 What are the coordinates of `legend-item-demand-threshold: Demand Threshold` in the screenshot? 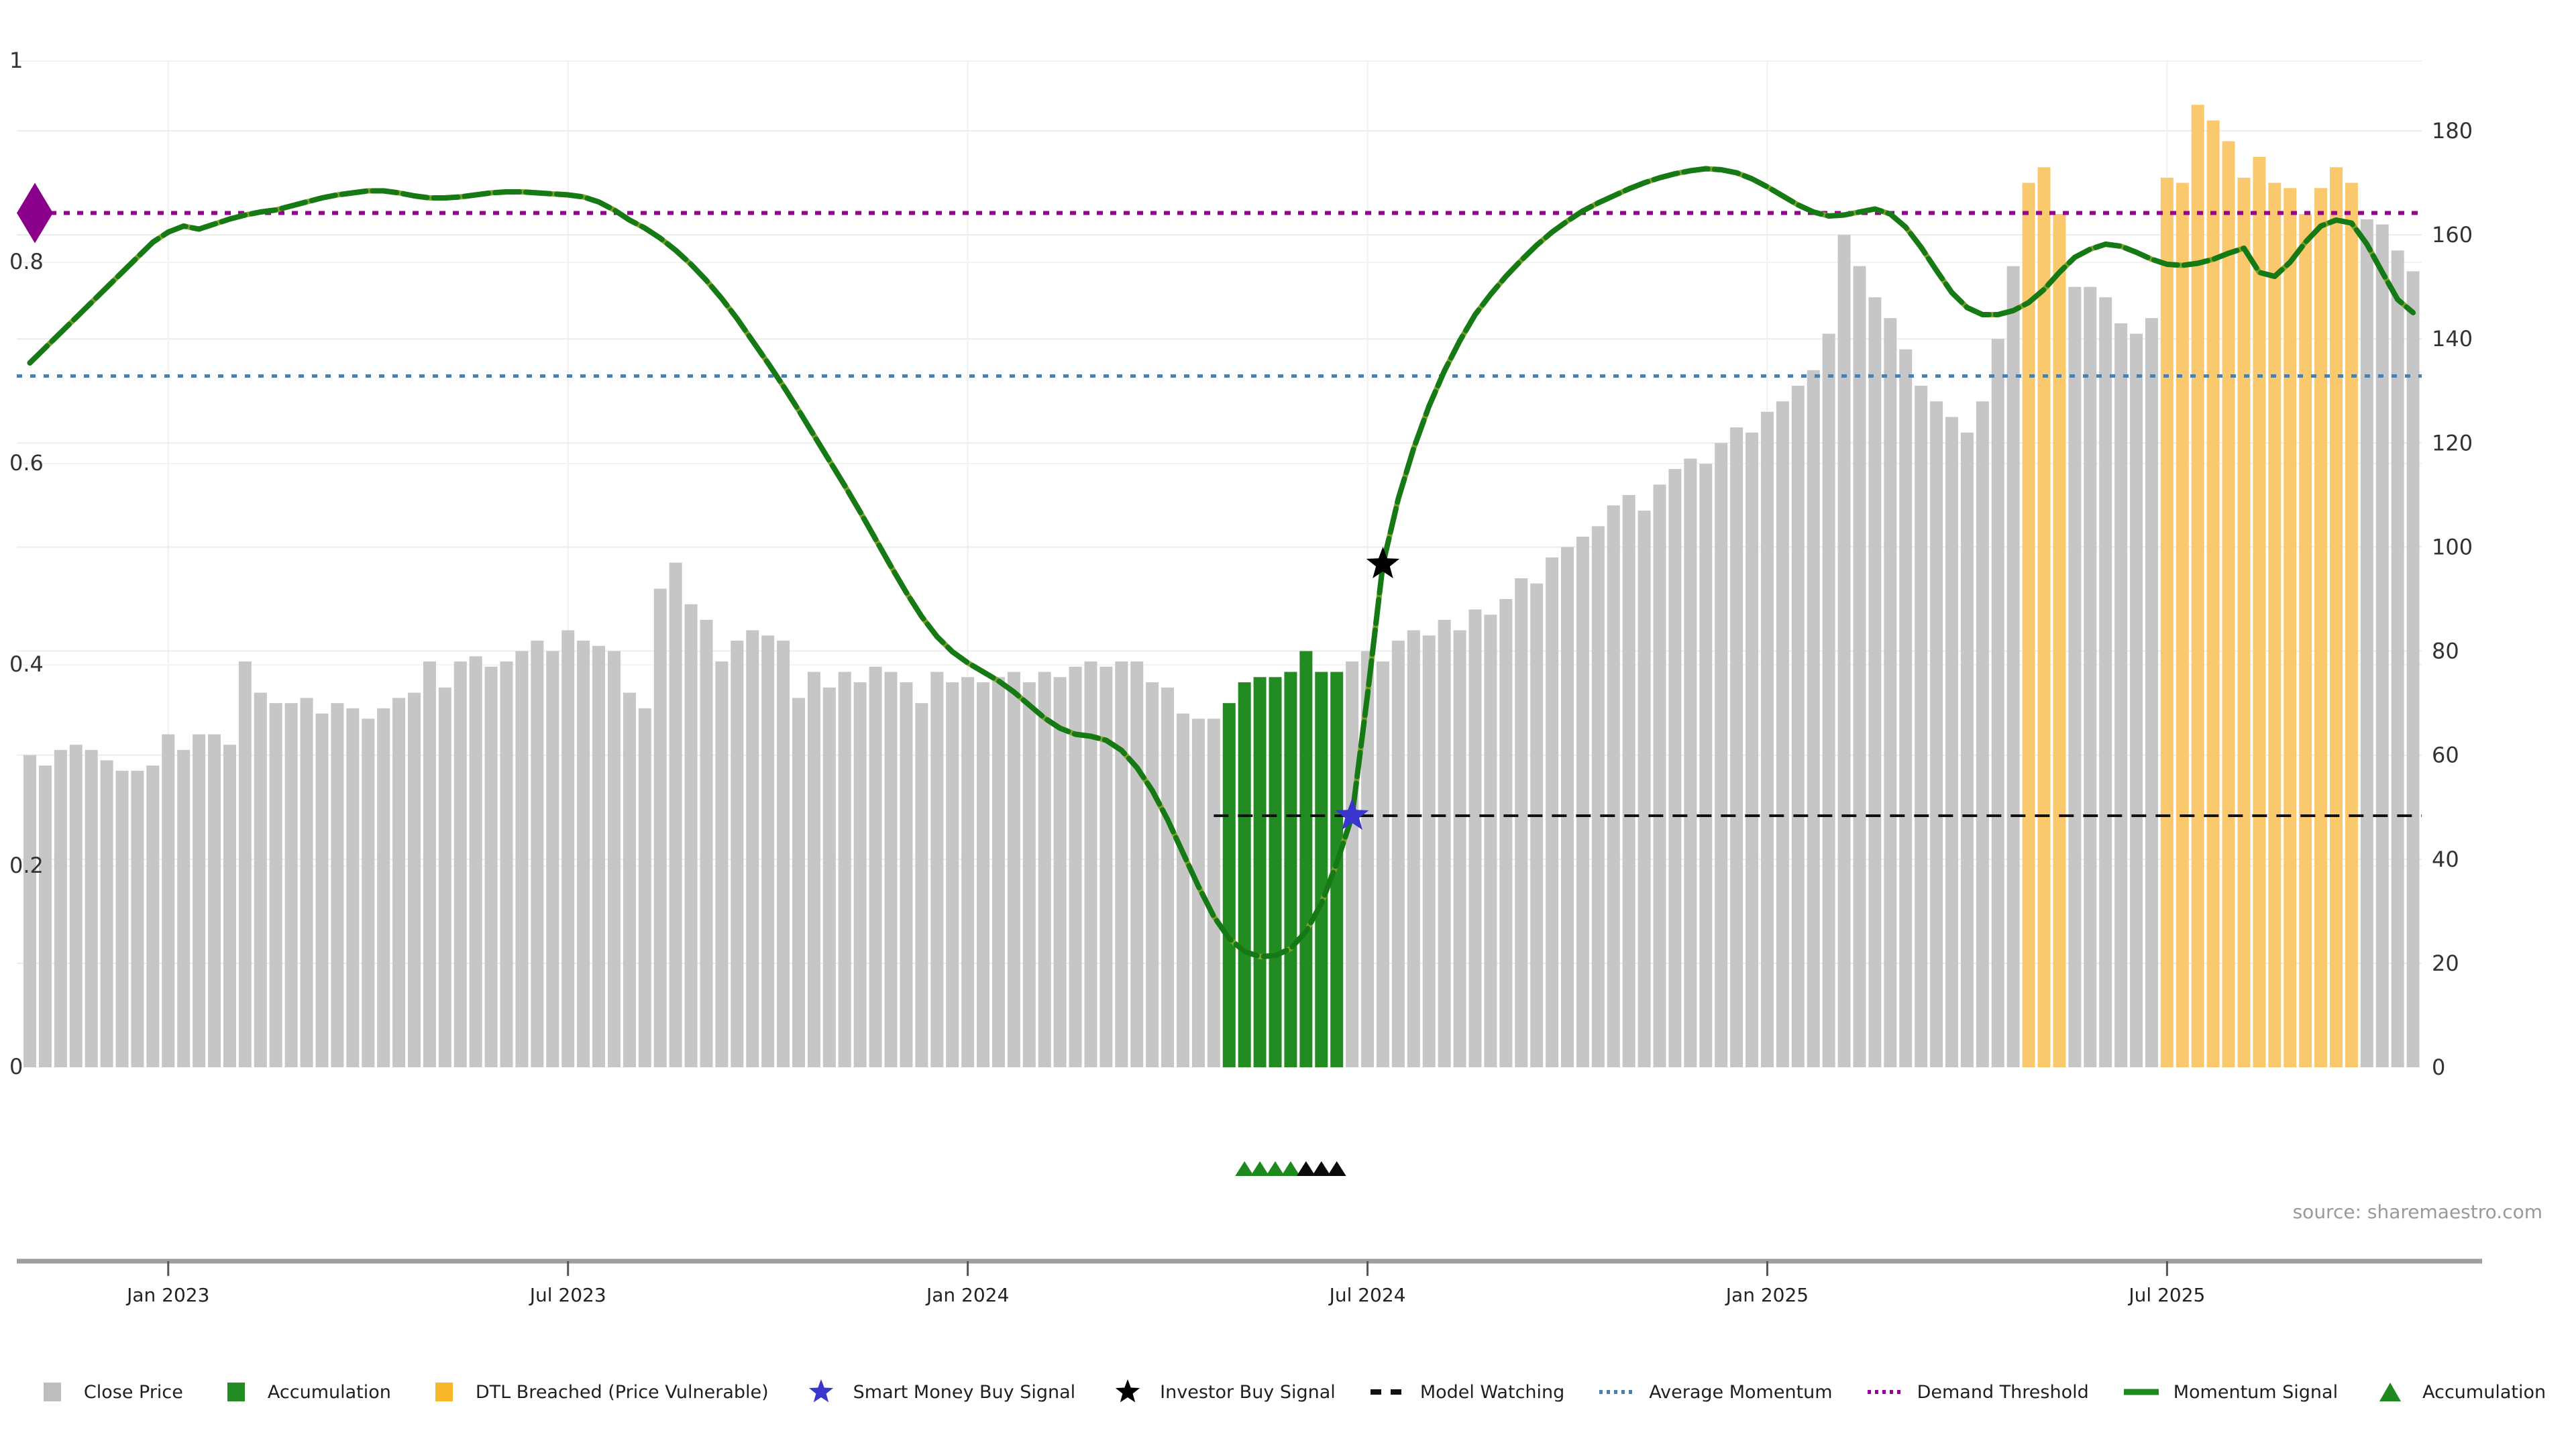 It's located at (1976, 1392).